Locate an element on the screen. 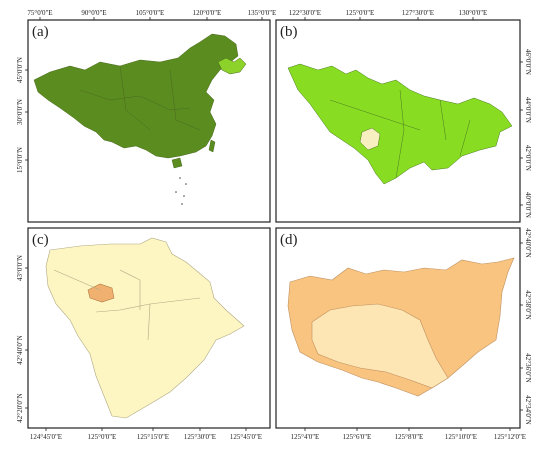 This screenshot has width=550, height=457. lon-label: 125°12'0"E is located at coordinates (510, 437).